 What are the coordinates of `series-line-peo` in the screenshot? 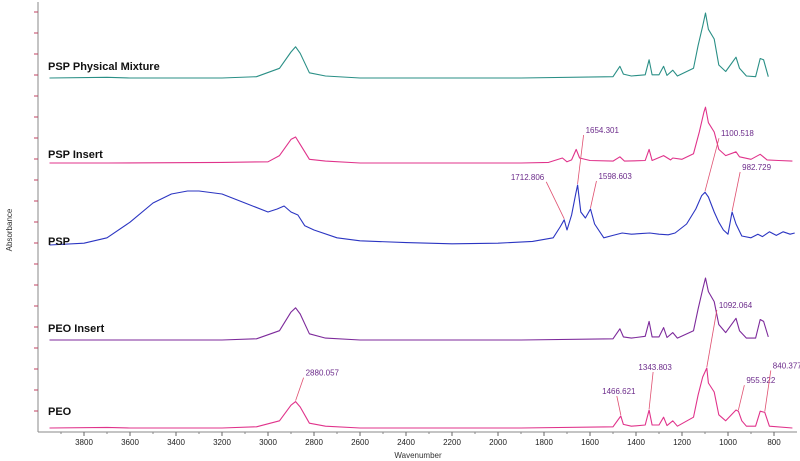 It's located at (421, 398).